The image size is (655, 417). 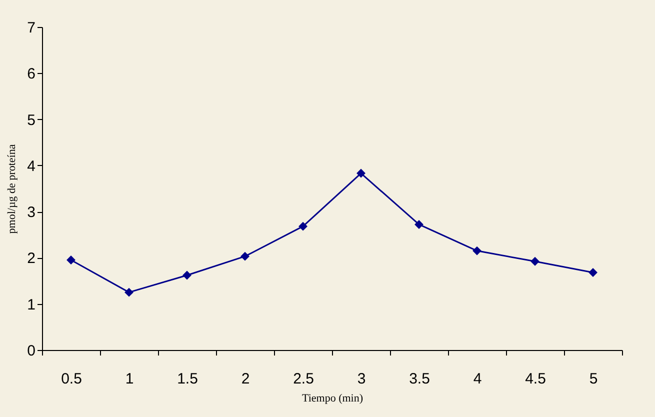 What do you see at coordinates (477, 379) in the screenshot?
I see `x-tick-label: 4` at bounding box center [477, 379].